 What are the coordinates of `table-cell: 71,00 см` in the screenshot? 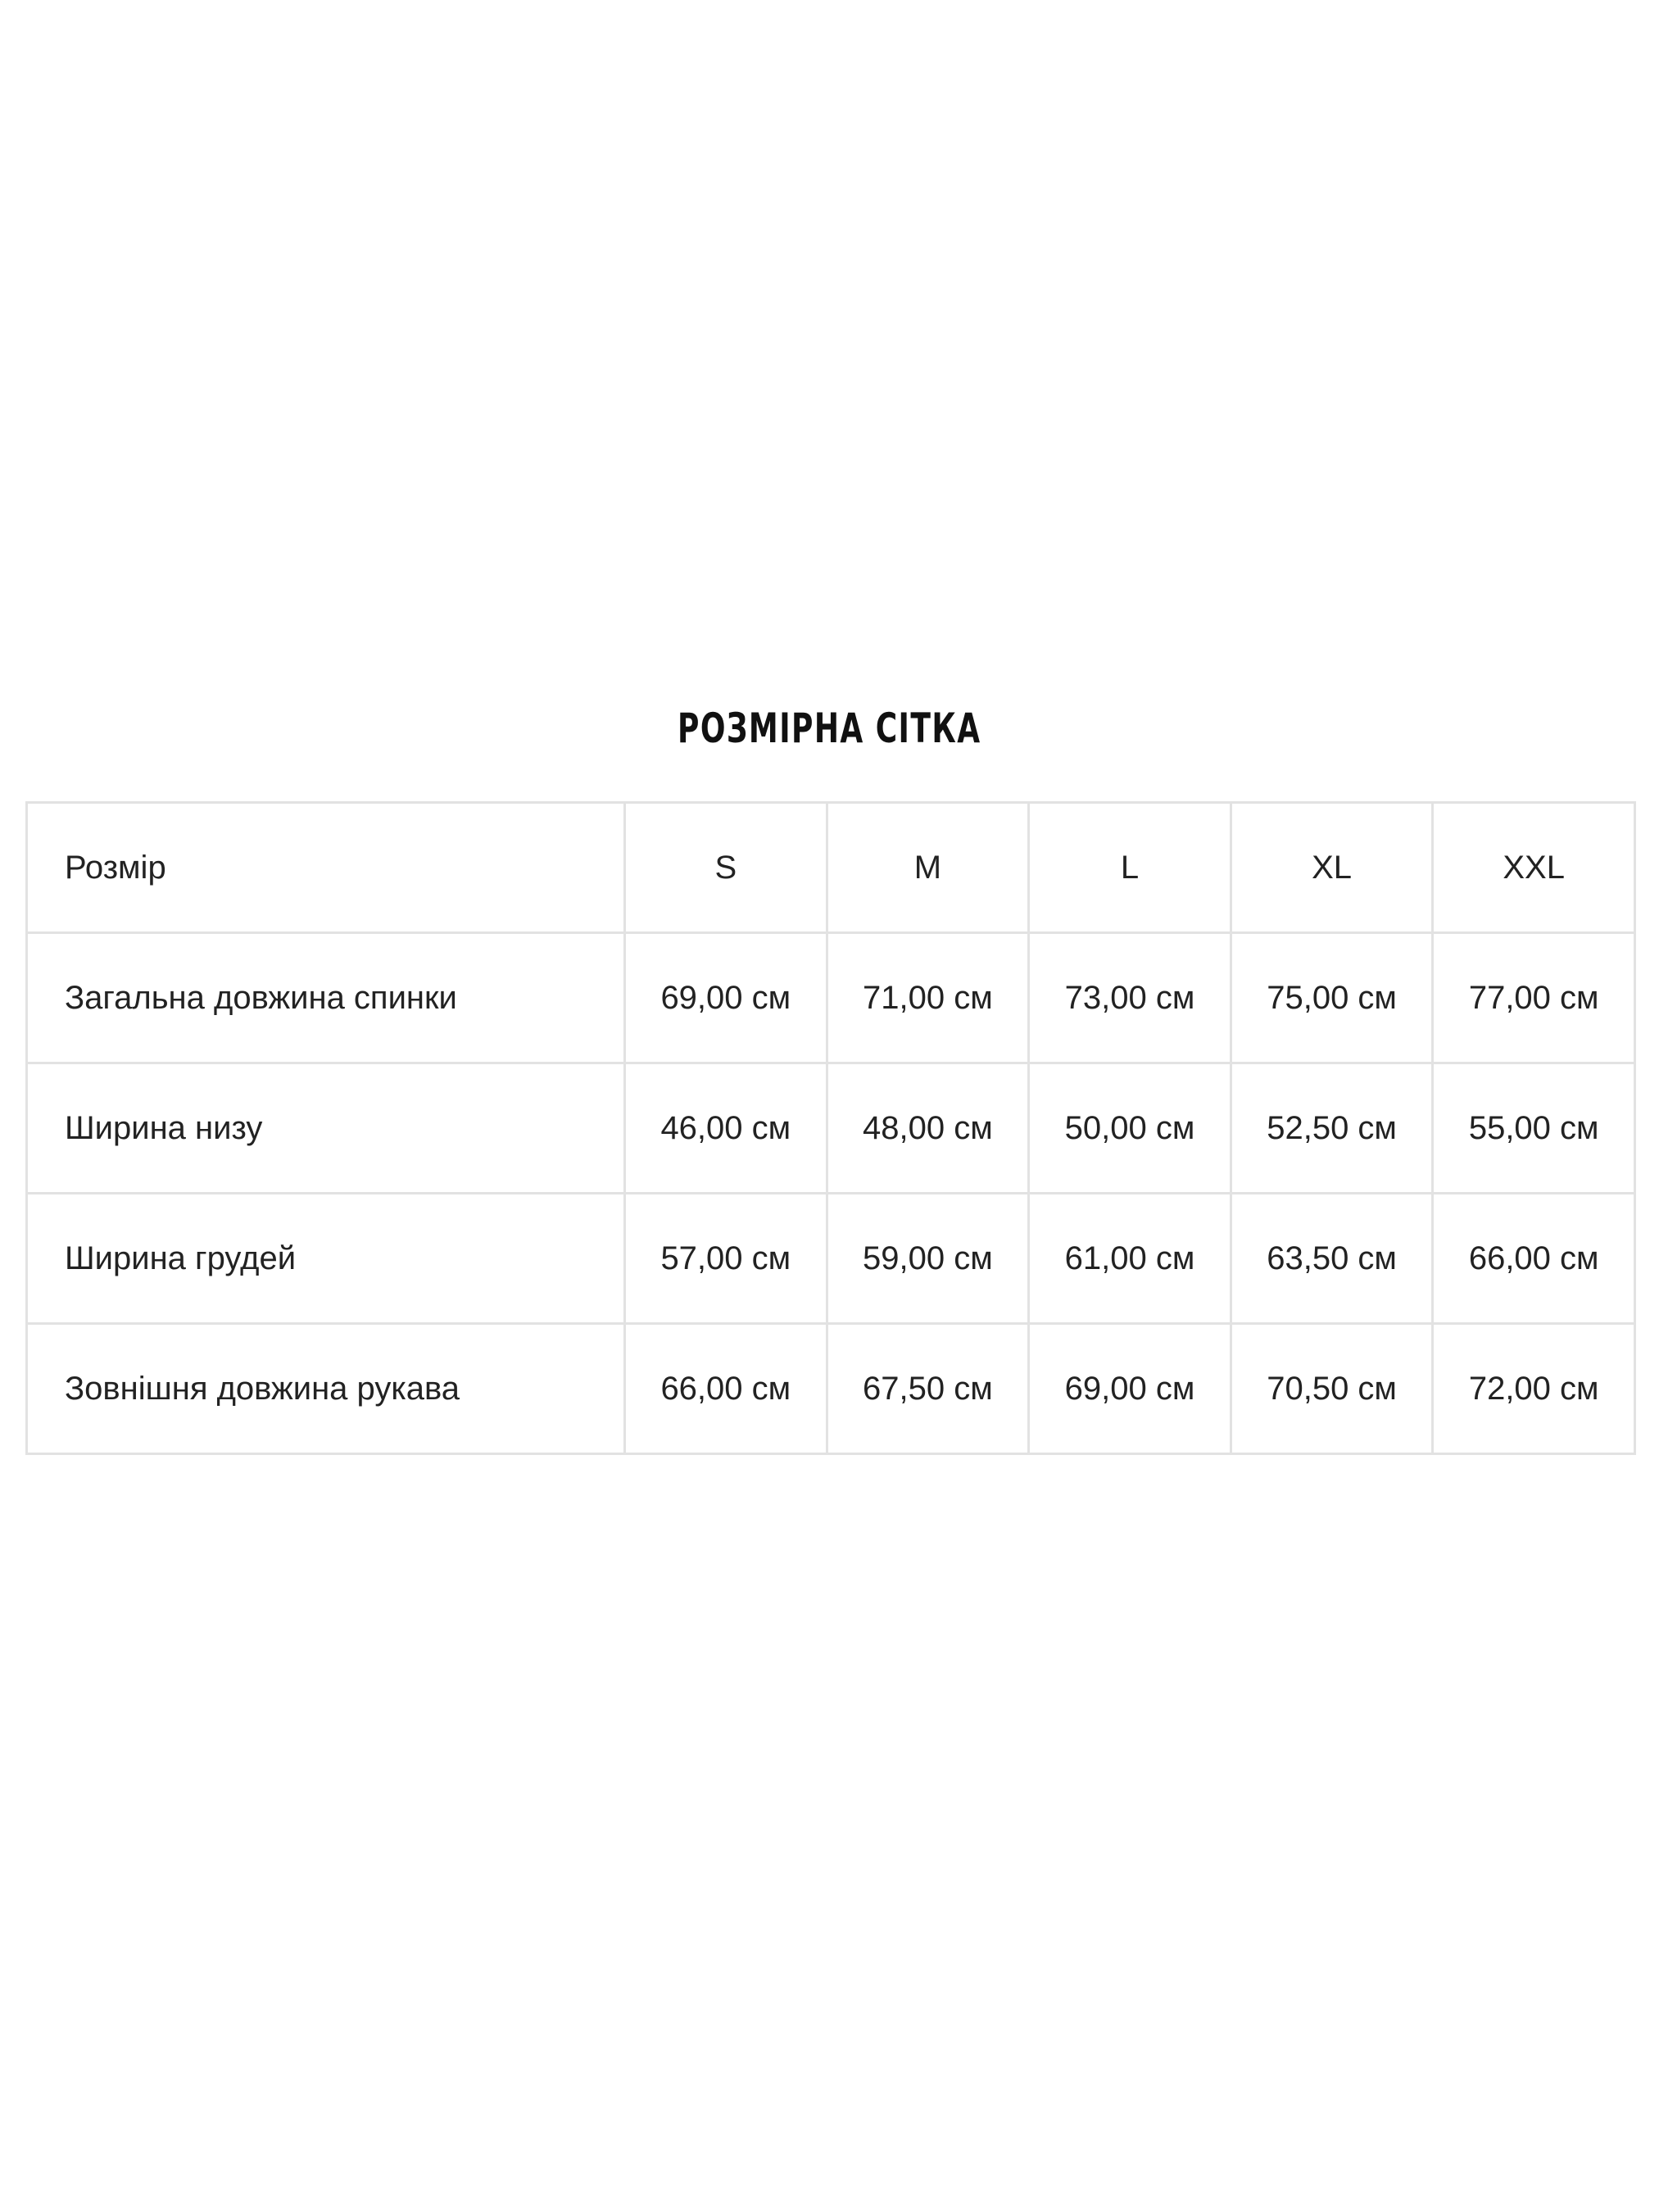 It's located at (928, 997).